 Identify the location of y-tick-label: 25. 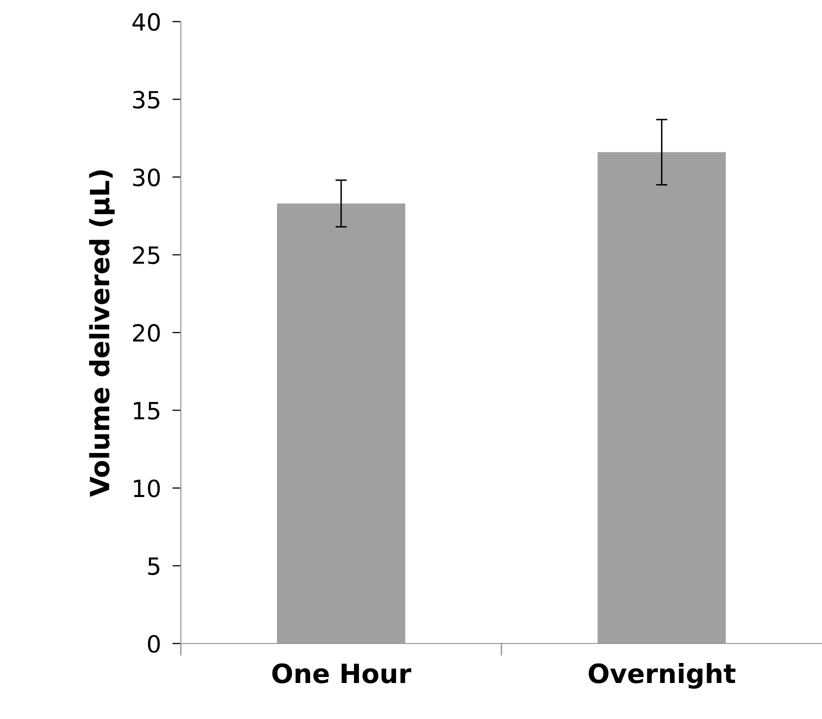
(146, 255).